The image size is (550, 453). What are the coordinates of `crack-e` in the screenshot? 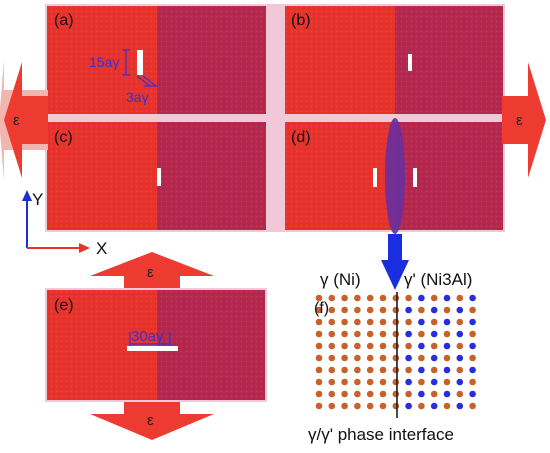 It's located at (152, 348).